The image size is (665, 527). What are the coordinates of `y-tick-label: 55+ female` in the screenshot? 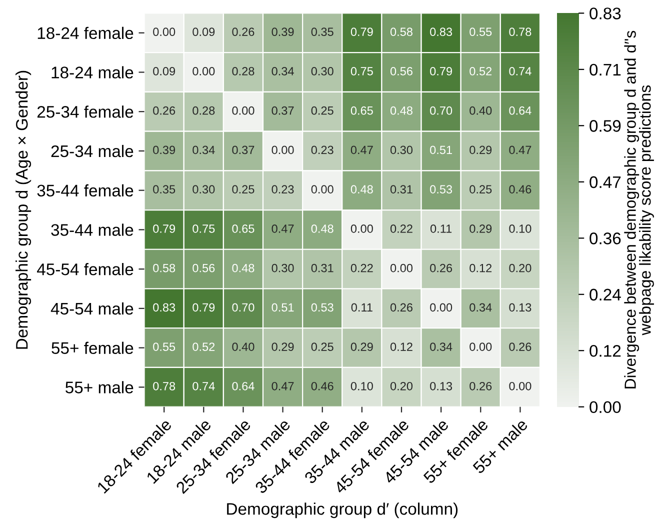 It's located at (93, 348).